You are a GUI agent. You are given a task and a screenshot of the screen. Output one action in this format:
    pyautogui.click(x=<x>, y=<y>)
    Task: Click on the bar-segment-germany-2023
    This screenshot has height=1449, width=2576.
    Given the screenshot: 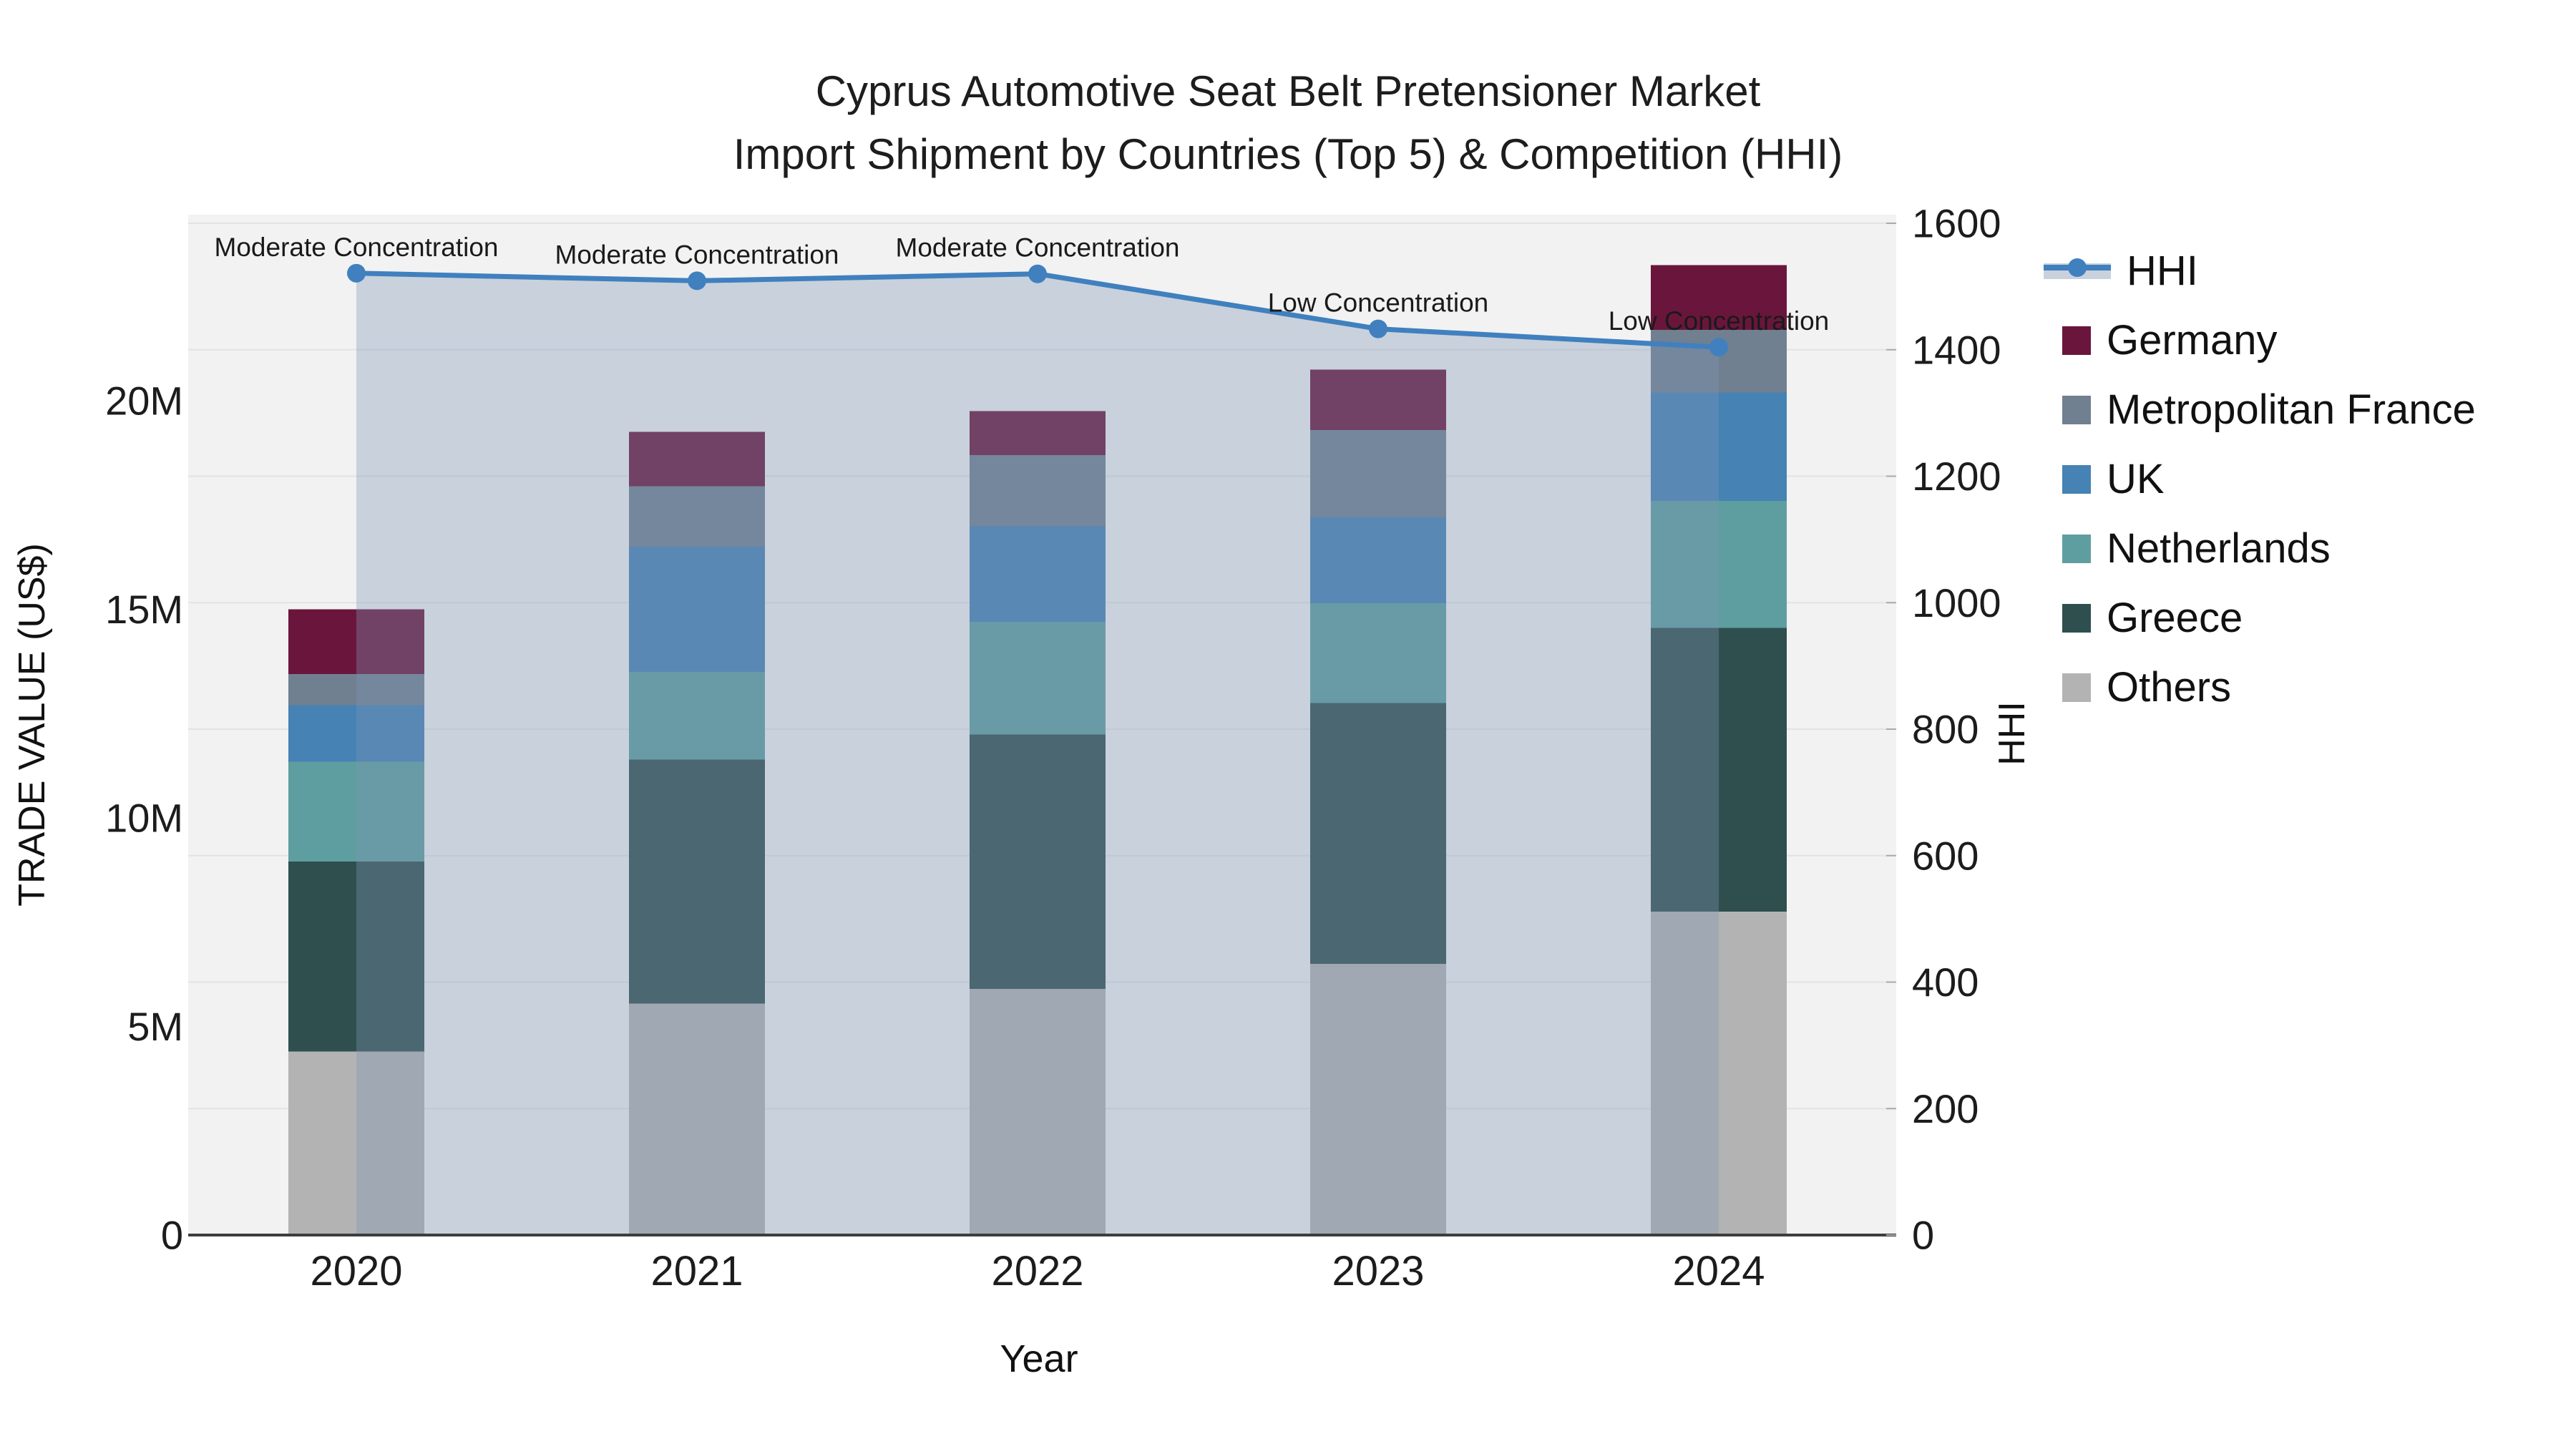 What is the action you would take?
    pyautogui.click(x=1378, y=399)
    